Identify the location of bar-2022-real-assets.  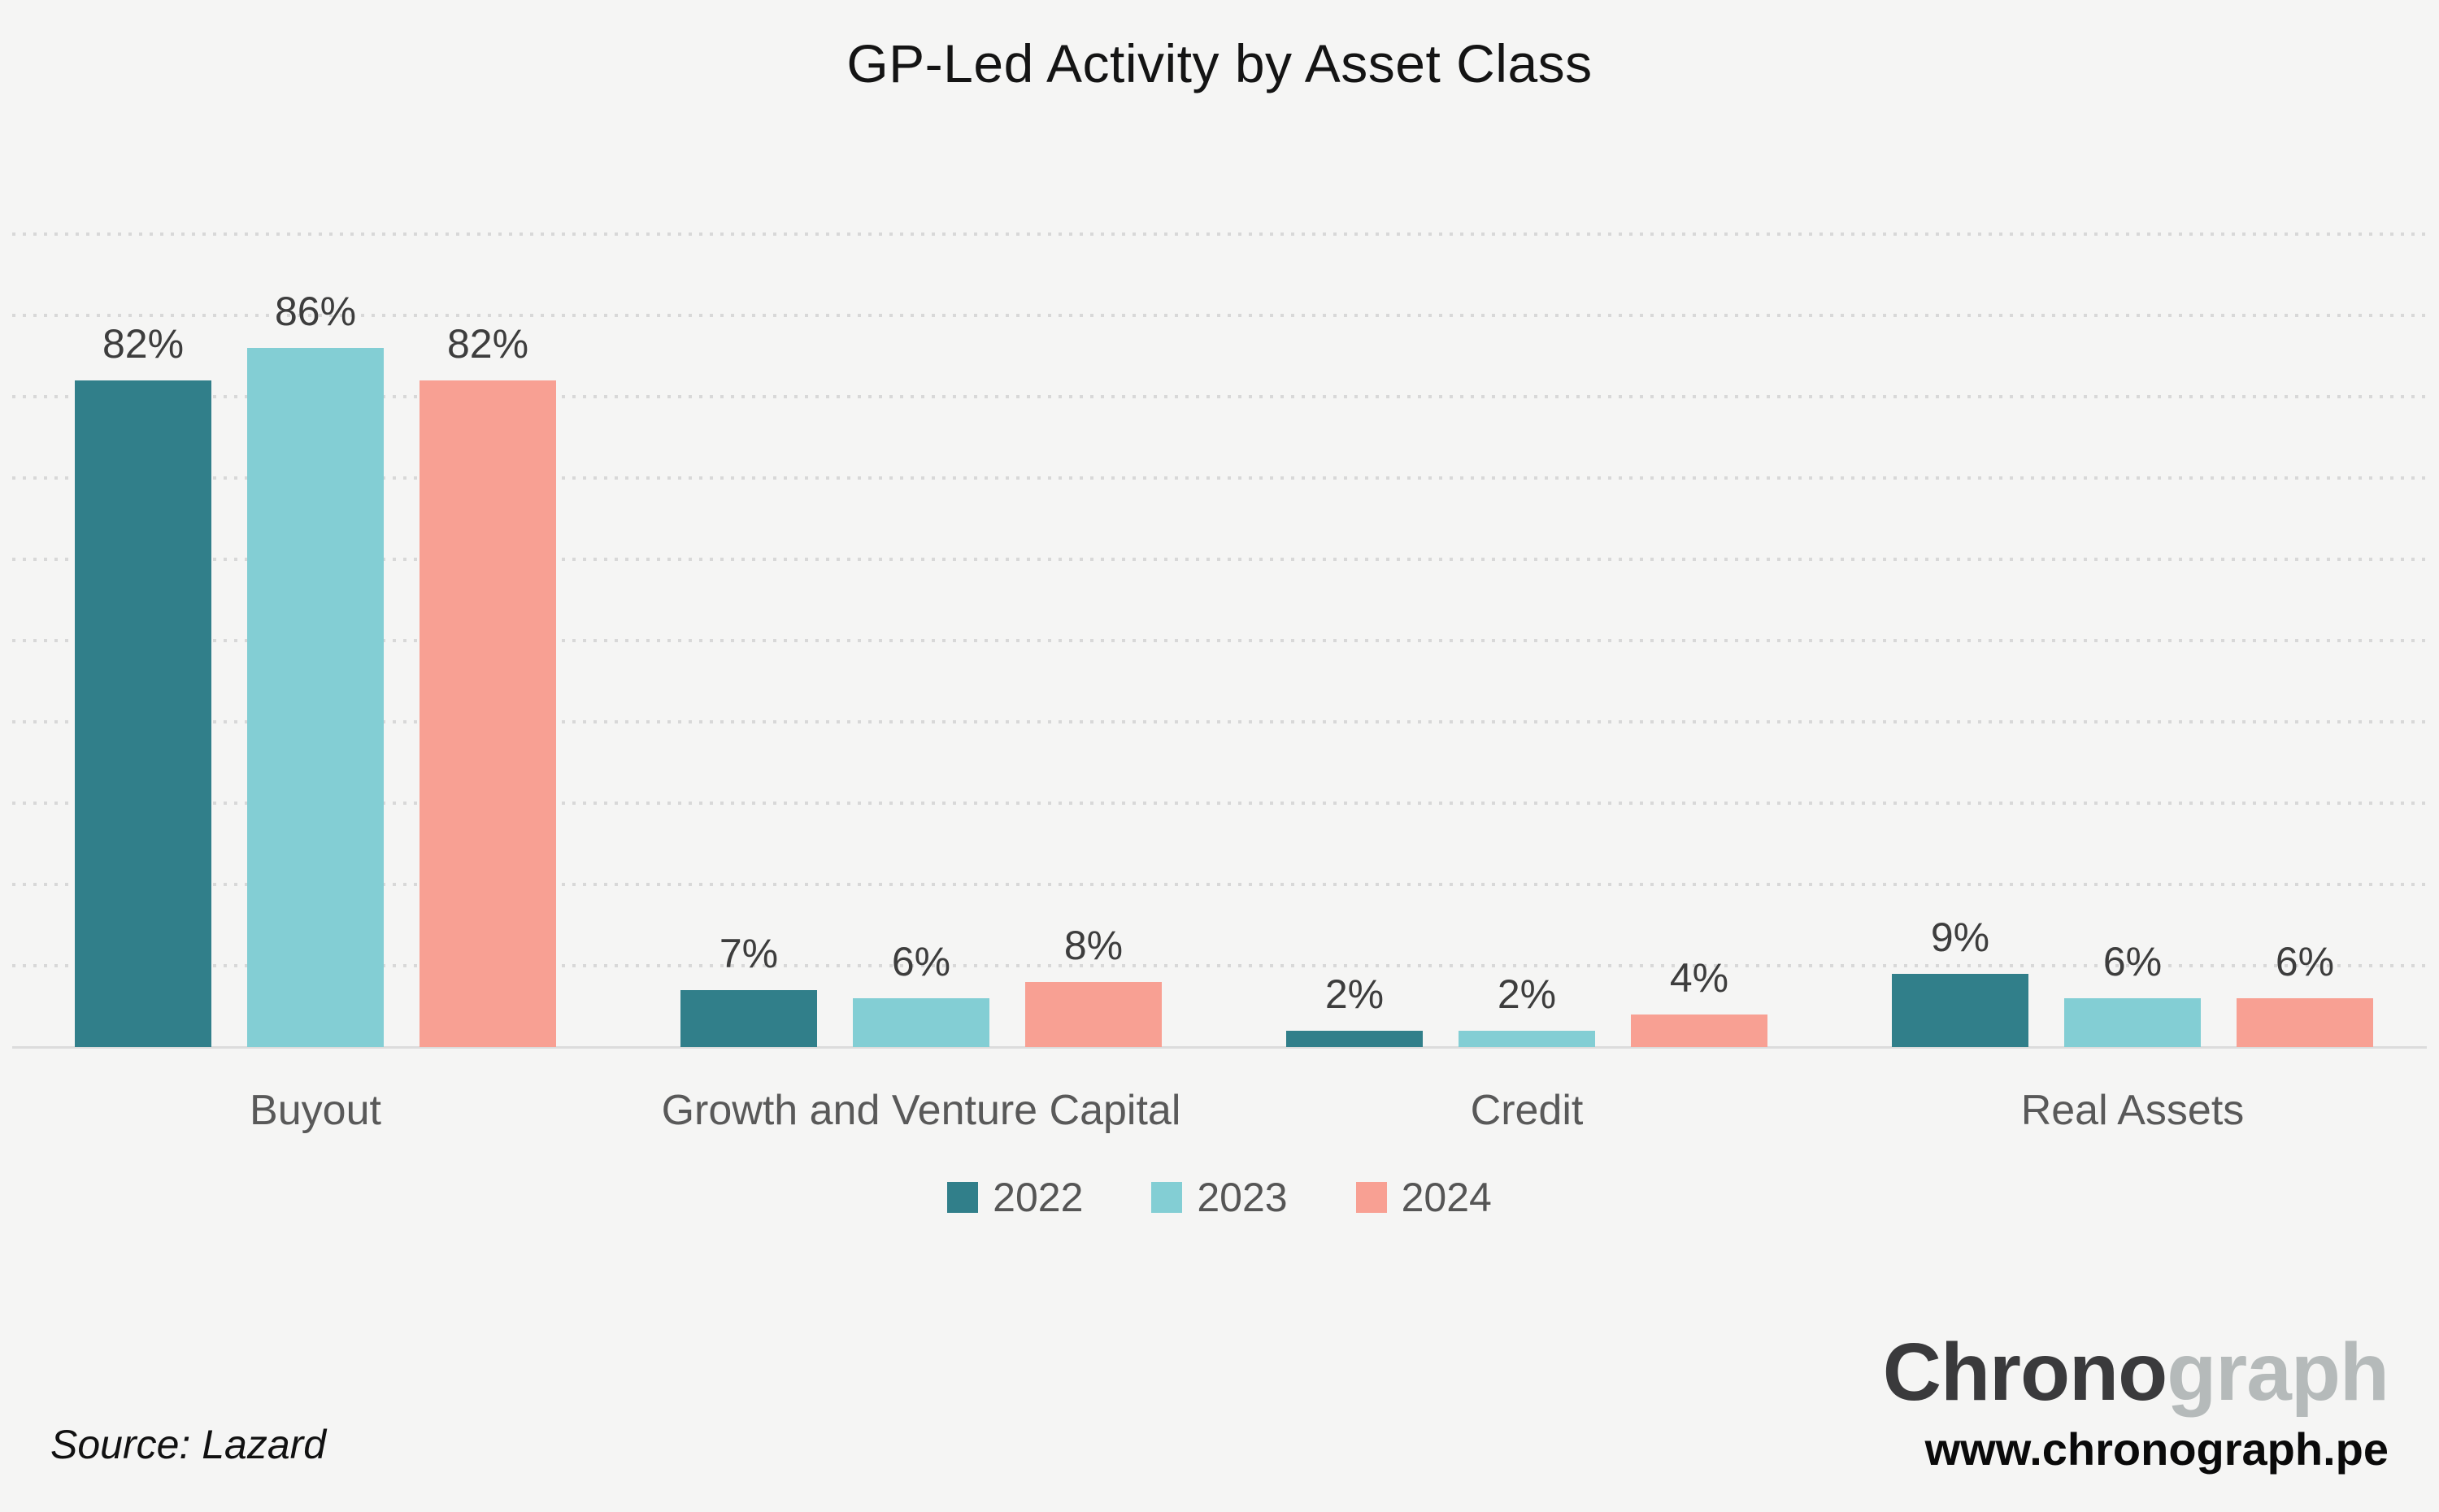
(1960, 1010).